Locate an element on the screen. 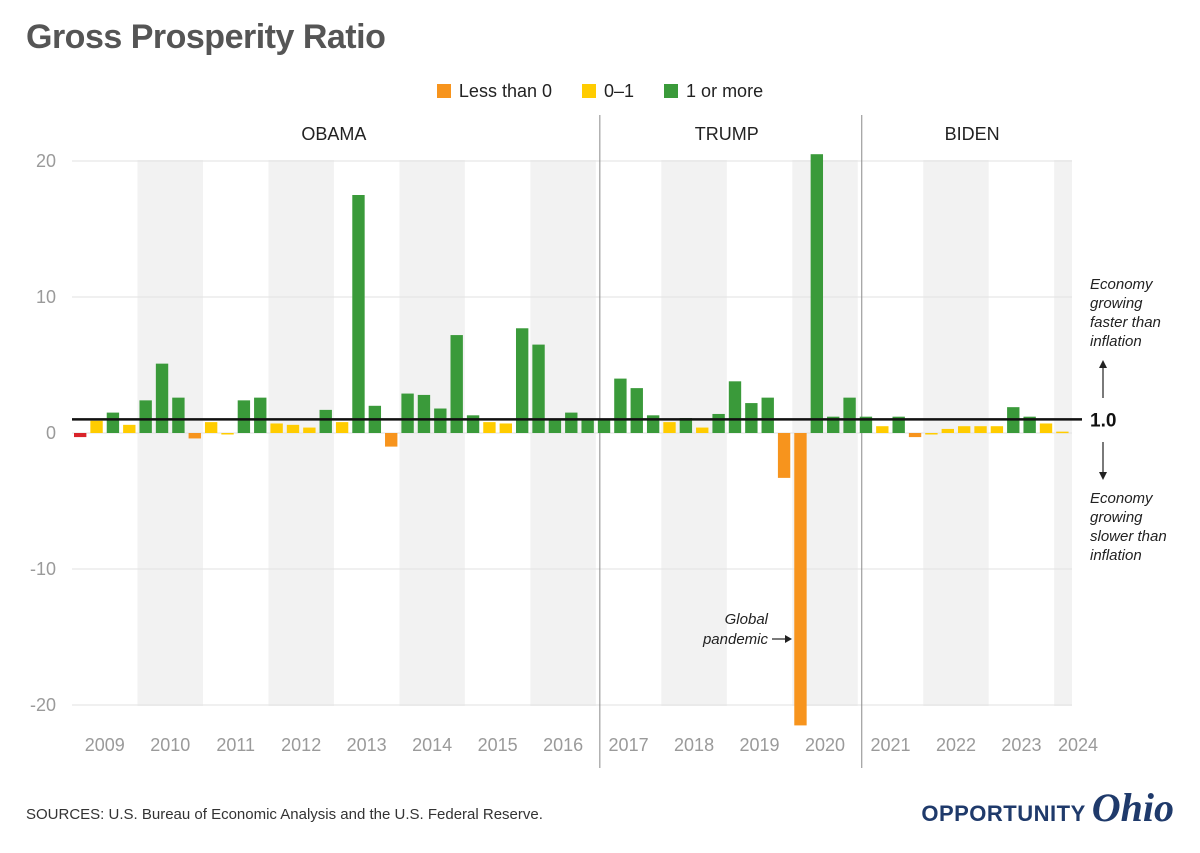 The height and width of the screenshot is (853, 1200). x-tick-label: 2009 is located at coordinates (105, 745).